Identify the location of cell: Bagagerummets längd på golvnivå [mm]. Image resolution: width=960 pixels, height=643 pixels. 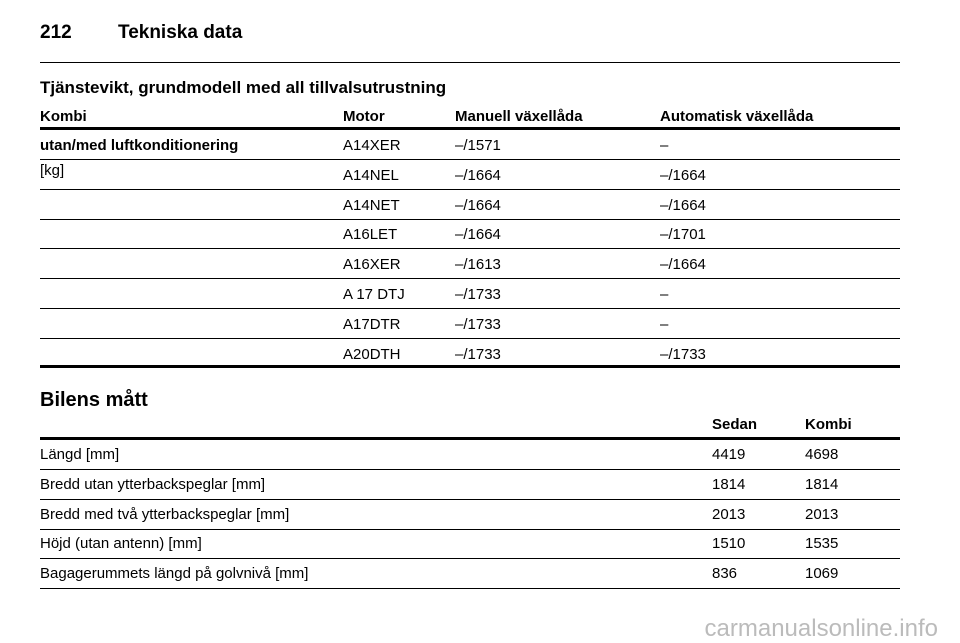
(174, 574).